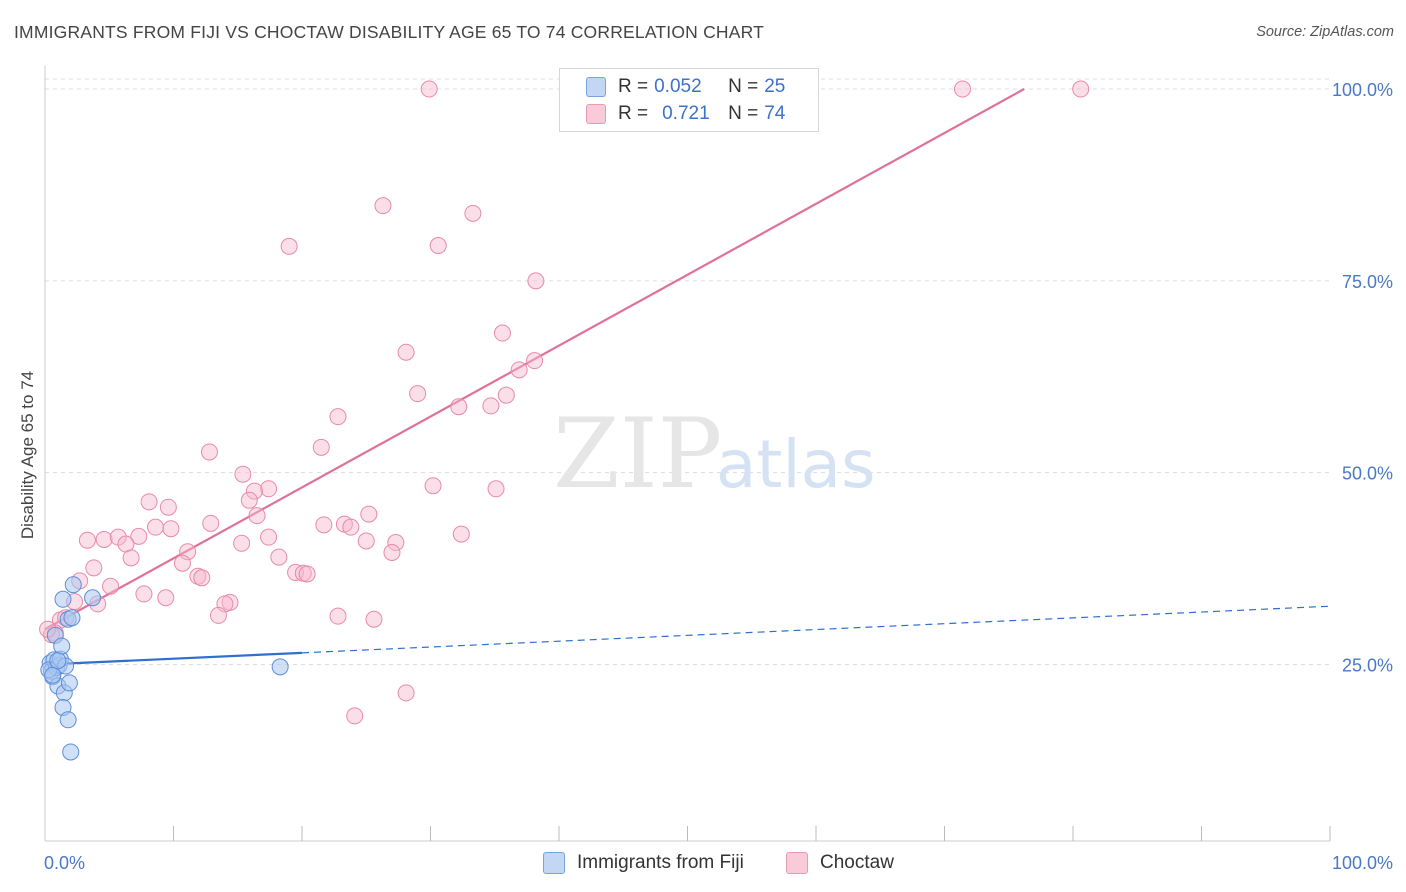  Describe the element at coordinates (660, 862) in the screenshot. I see `legend-label-fiji: Immigrants from Fiji` at that location.